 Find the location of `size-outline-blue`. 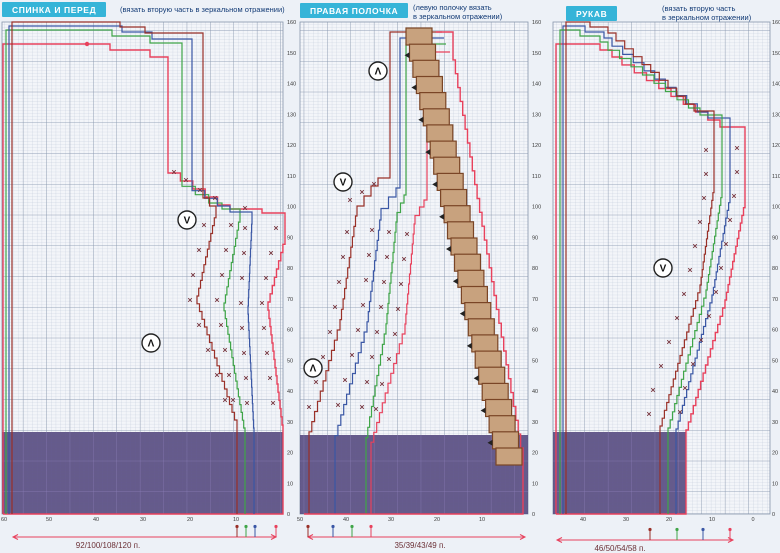

size-outline-blue is located at coordinates (389, 275).